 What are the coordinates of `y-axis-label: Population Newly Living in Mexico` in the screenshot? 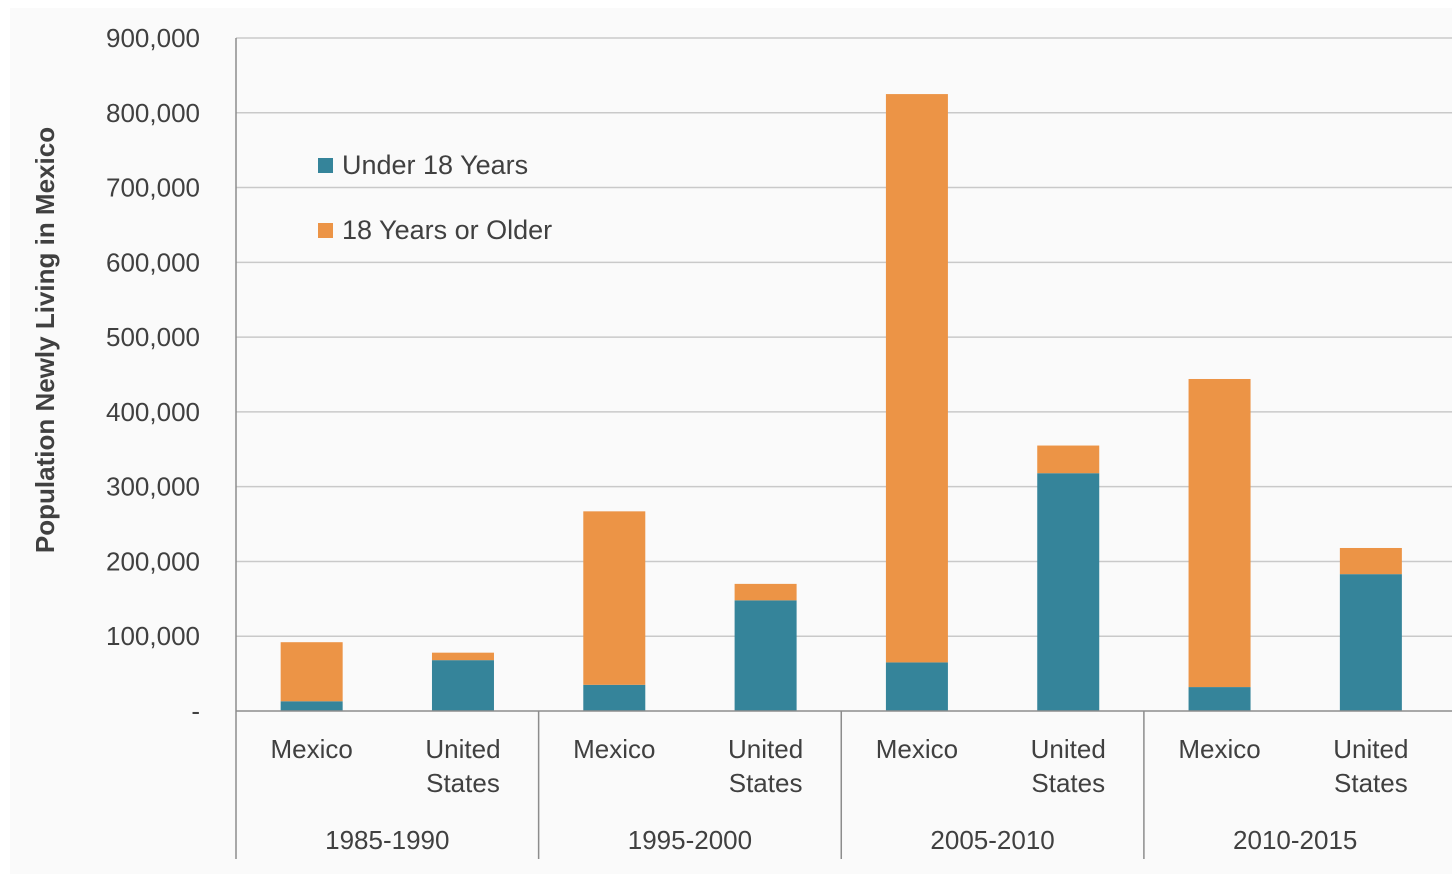 It's located at (45, 340).